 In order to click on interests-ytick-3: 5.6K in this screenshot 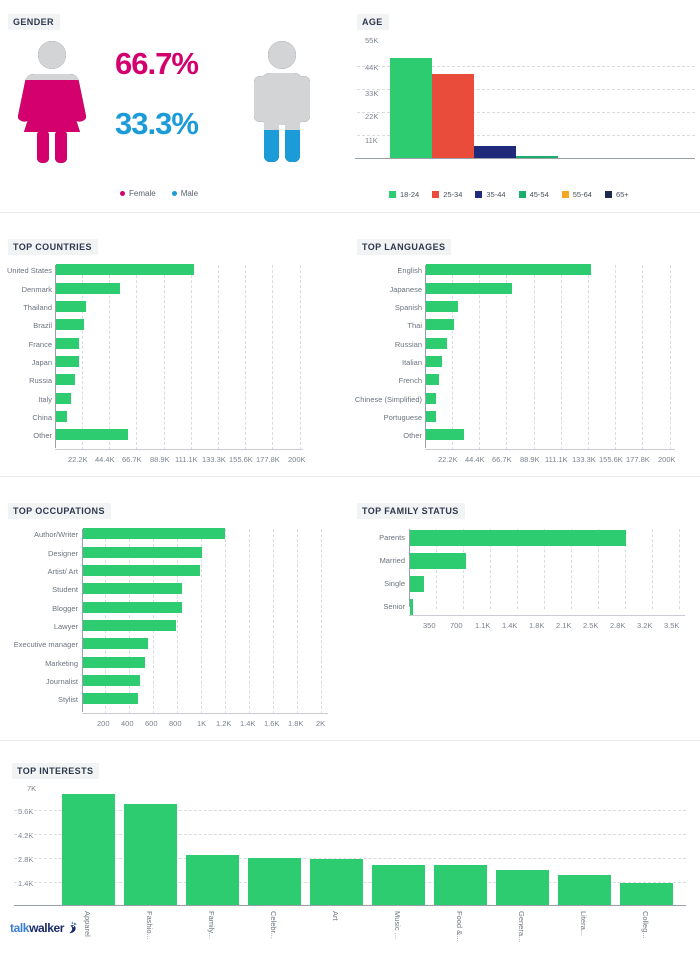, I will do `click(26, 811)`.